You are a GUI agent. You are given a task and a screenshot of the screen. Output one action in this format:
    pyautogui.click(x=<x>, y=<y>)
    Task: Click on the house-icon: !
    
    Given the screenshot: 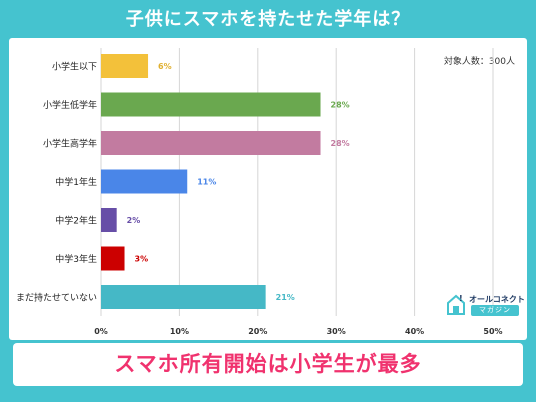 What is the action you would take?
    pyautogui.click(x=456, y=304)
    